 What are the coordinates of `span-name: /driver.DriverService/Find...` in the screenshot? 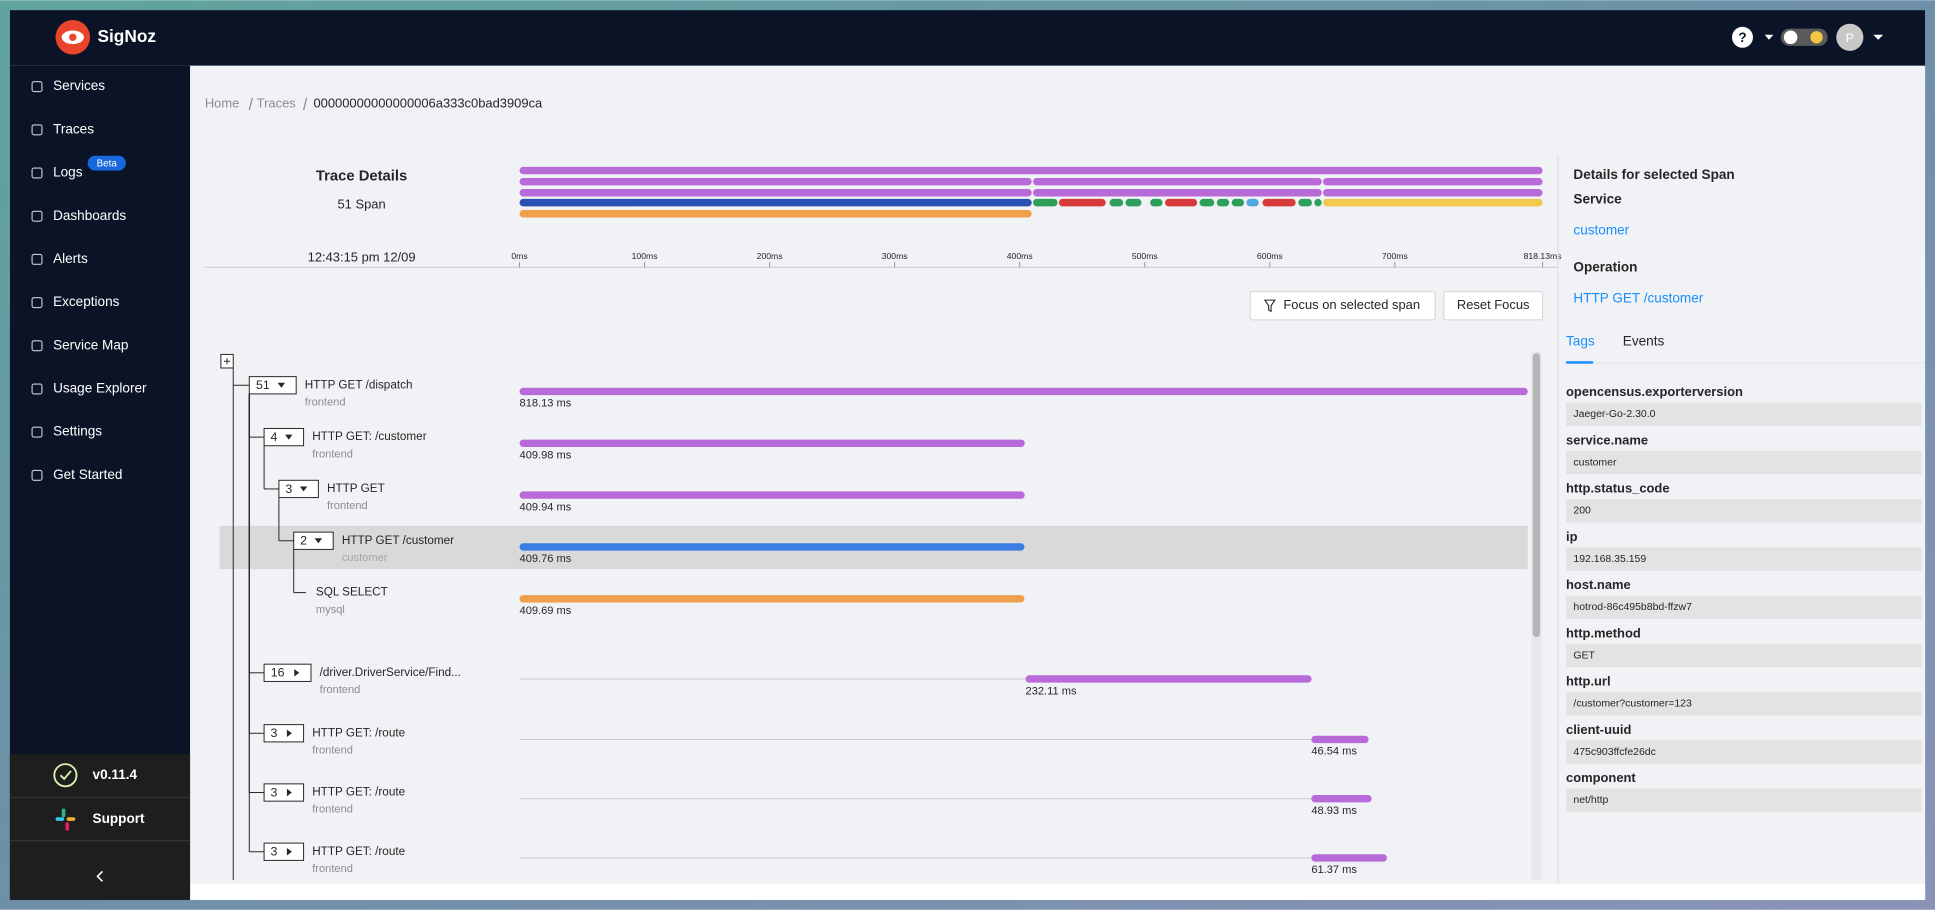 It's located at (390, 672).